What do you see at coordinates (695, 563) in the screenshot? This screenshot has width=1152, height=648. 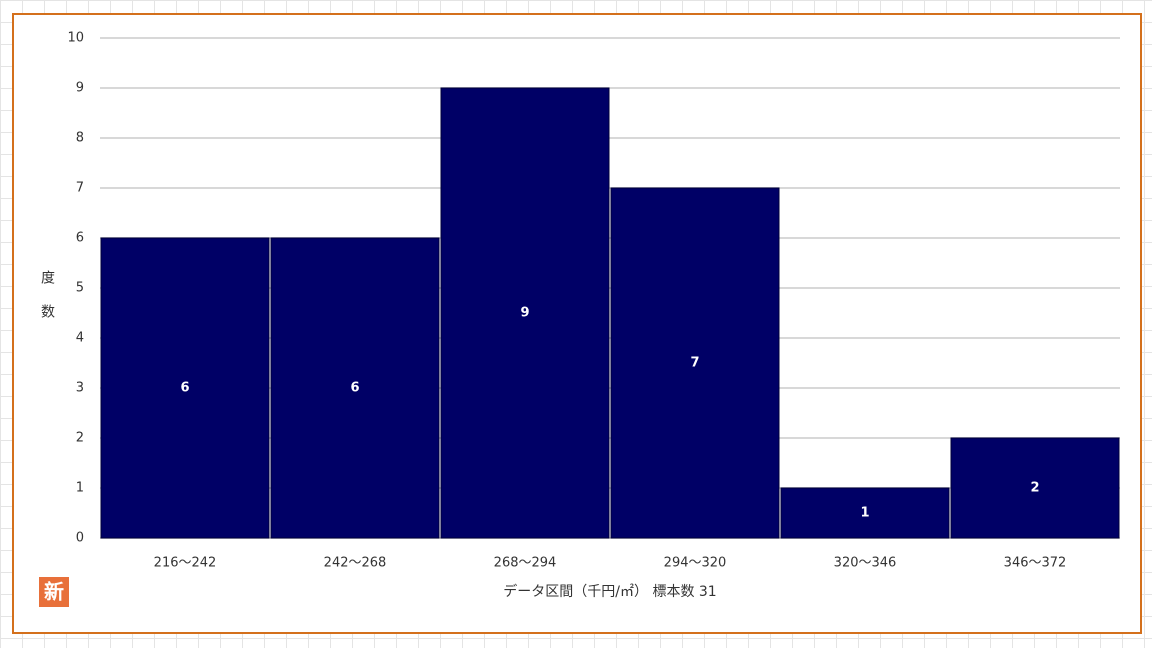 I see `x-tick-label: 294～320` at bounding box center [695, 563].